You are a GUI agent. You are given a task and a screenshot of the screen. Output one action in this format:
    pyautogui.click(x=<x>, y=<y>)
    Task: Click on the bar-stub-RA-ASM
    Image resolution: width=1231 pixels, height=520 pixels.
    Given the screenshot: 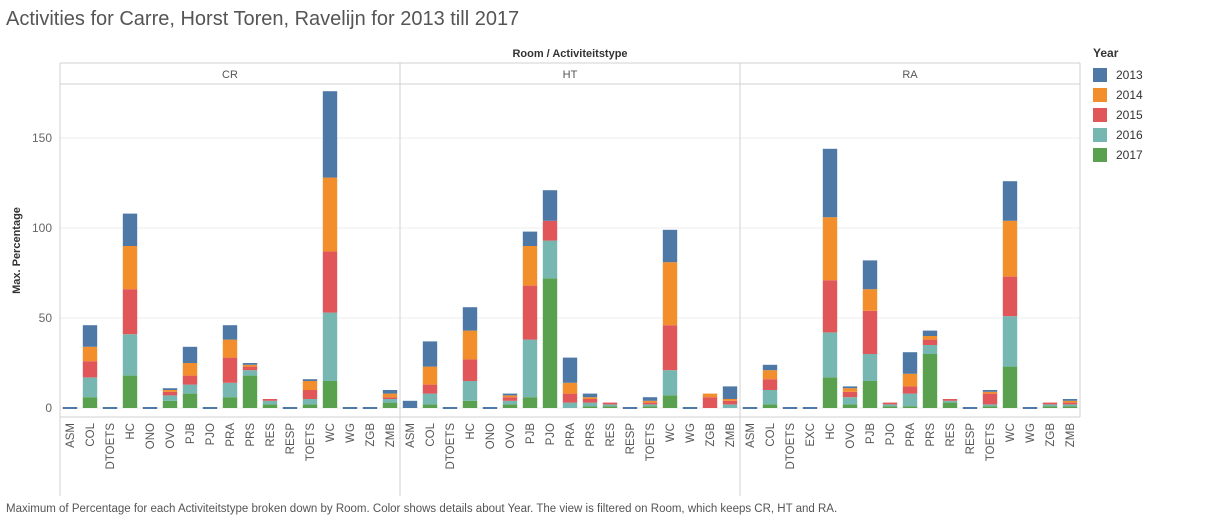 What is the action you would take?
    pyautogui.click(x=750, y=408)
    